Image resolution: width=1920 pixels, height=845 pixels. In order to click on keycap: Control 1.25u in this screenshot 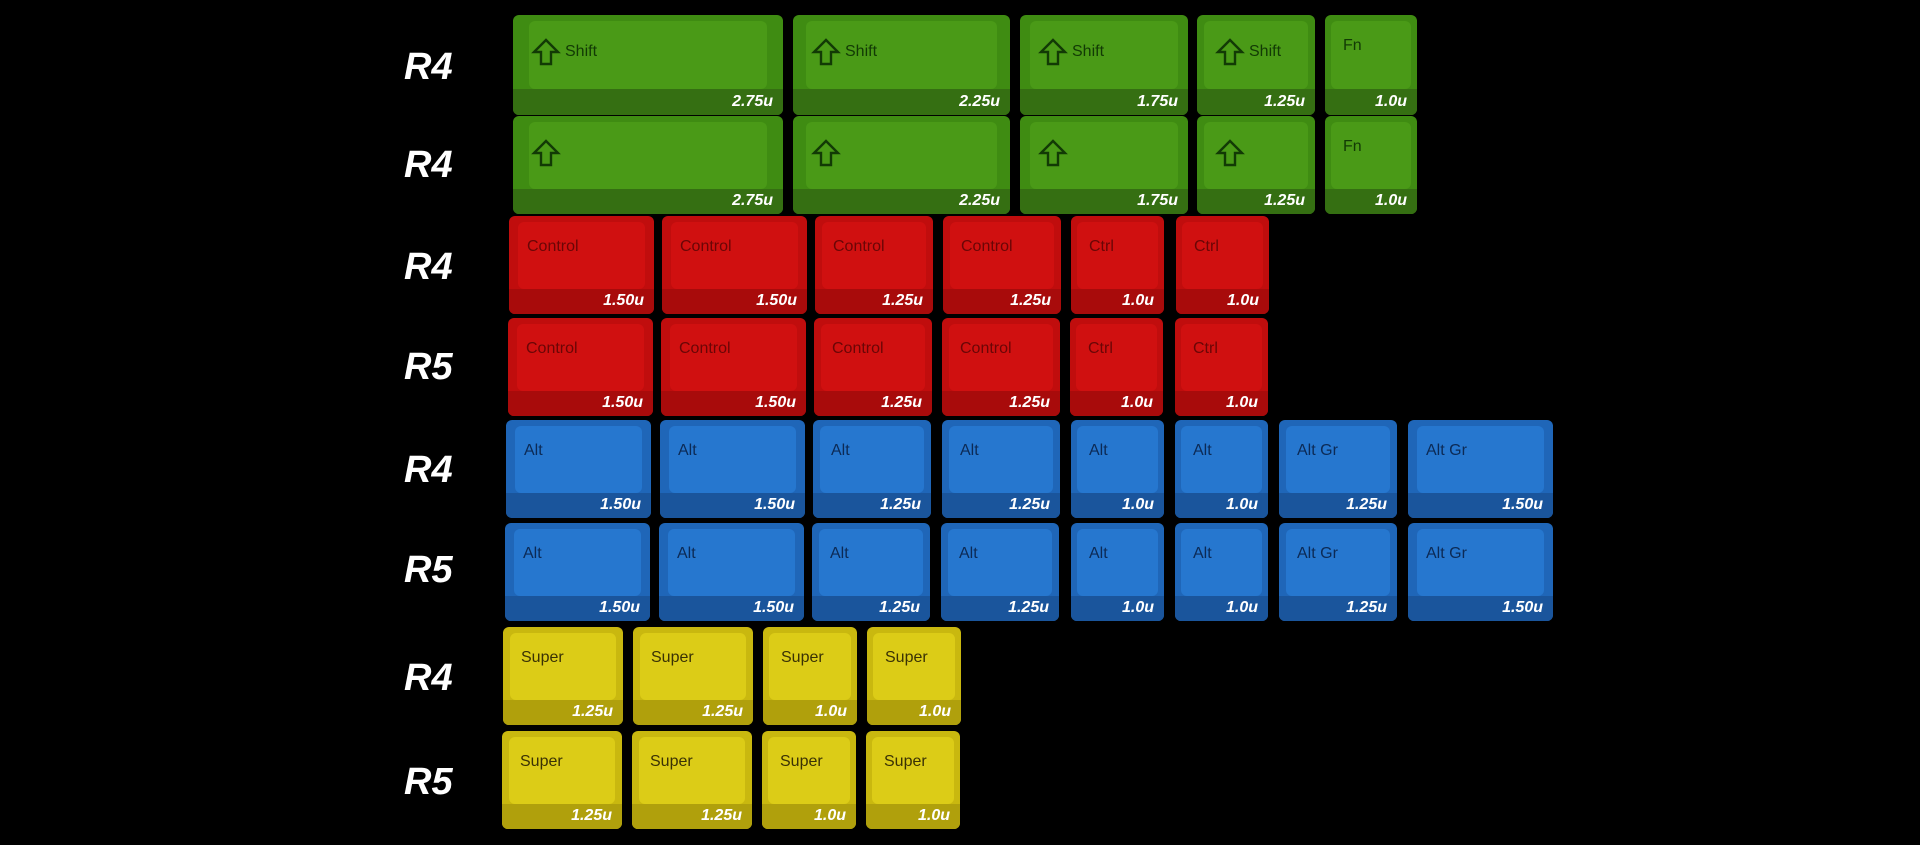, I will do `click(873, 367)`.